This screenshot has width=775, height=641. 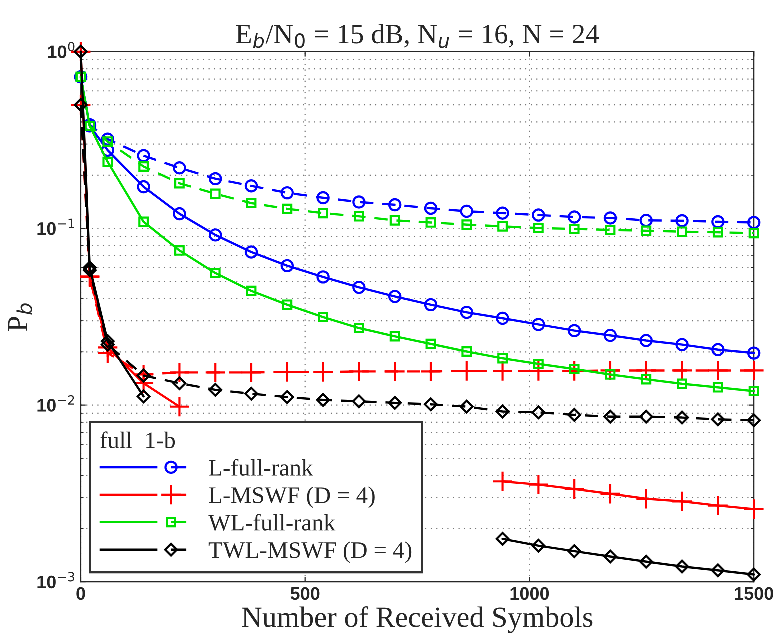 What do you see at coordinates (305, 593) in the screenshot?
I see `x-tick-label: 500` at bounding box center [305, 593].